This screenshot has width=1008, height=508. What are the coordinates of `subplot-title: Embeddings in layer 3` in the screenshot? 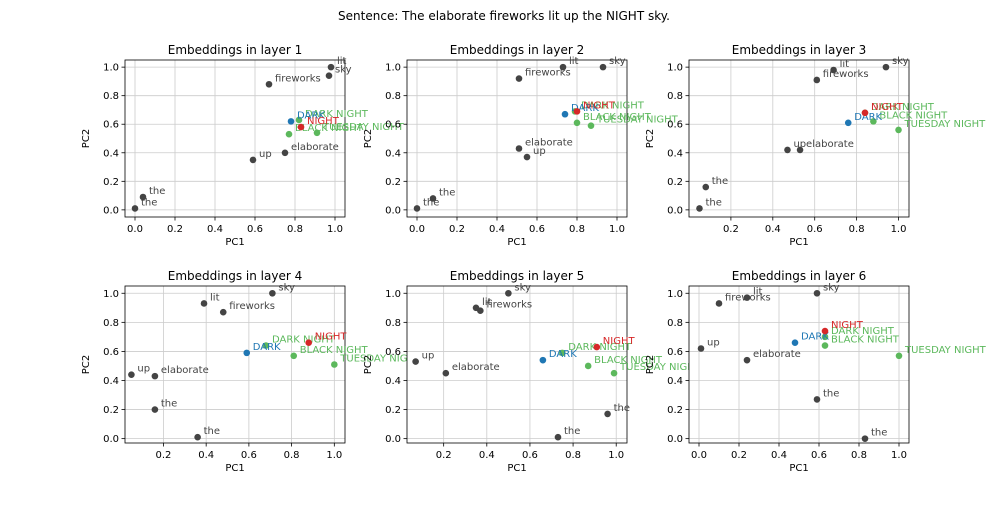 It's located at (799, 50).